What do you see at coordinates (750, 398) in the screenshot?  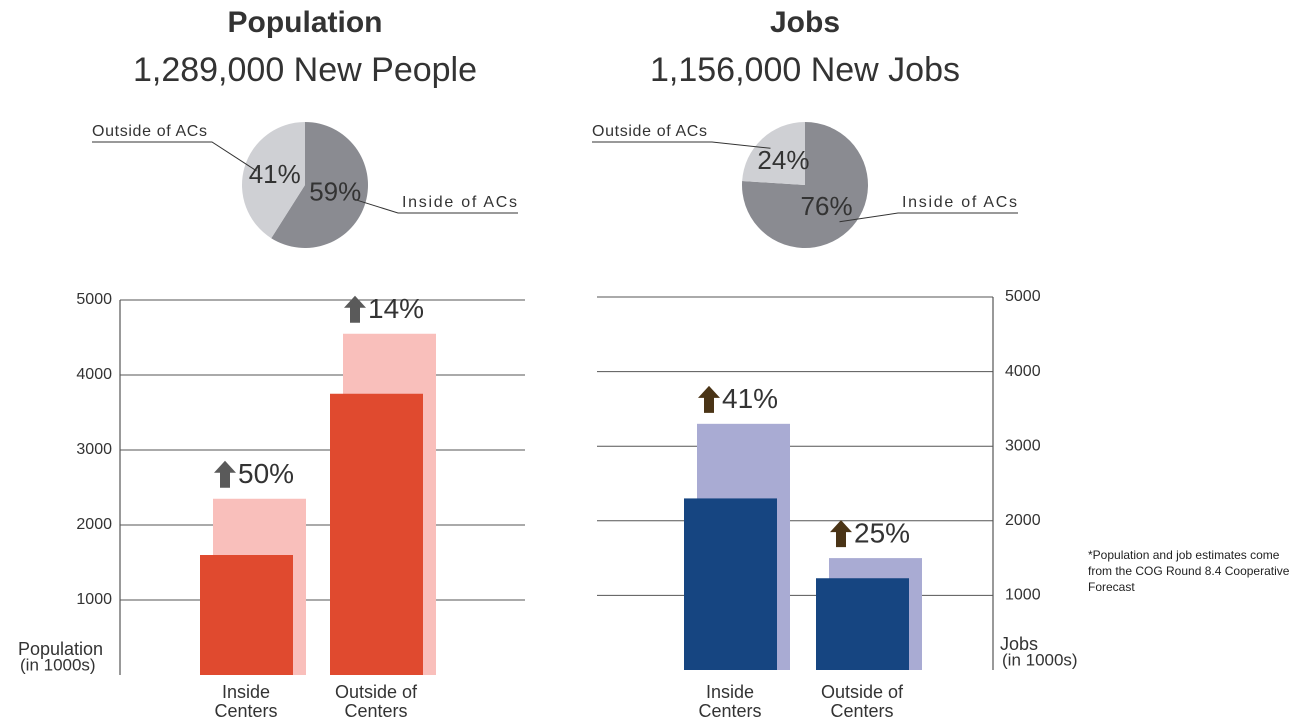 I see `growth-label: 41%` at bounding box center [750, 398].